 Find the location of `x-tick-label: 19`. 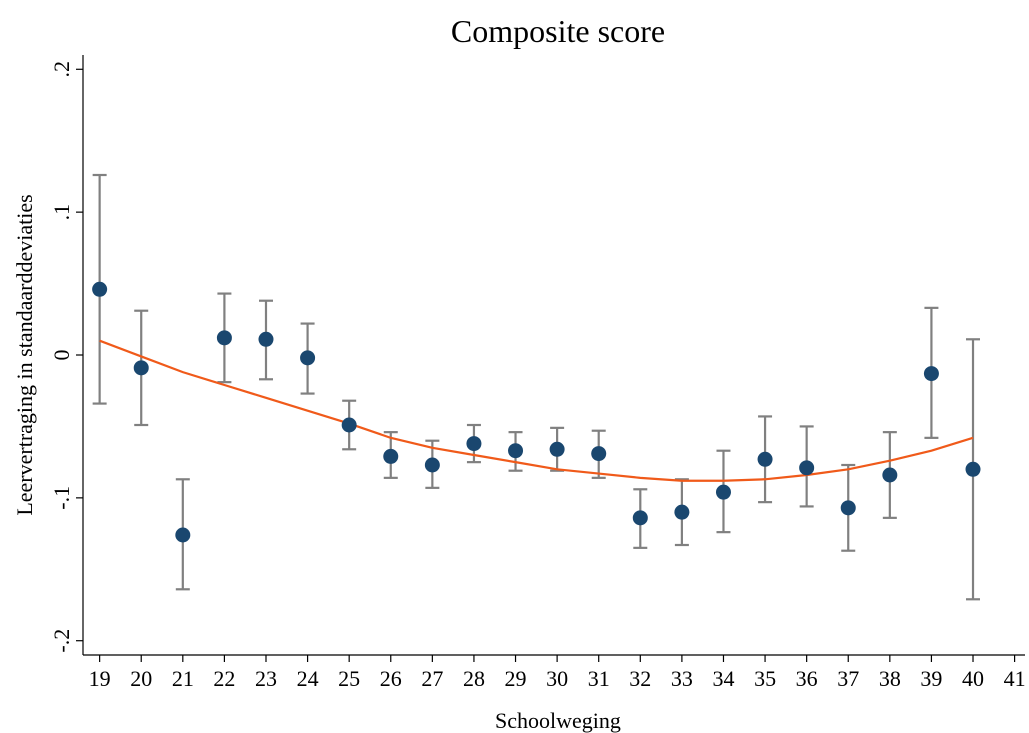

x-tick-label: 19 is located at coordinates (100, 678).